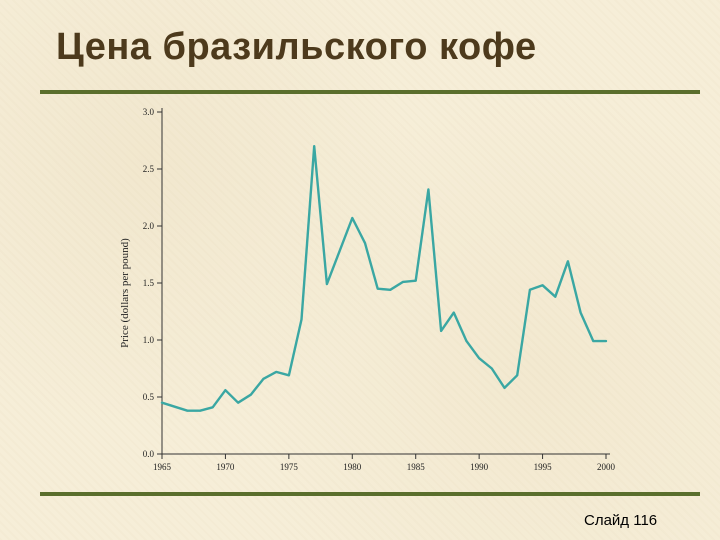  Describe the element at coordinates (370, 92) in the screenshot. I see `title-divider` at that location.